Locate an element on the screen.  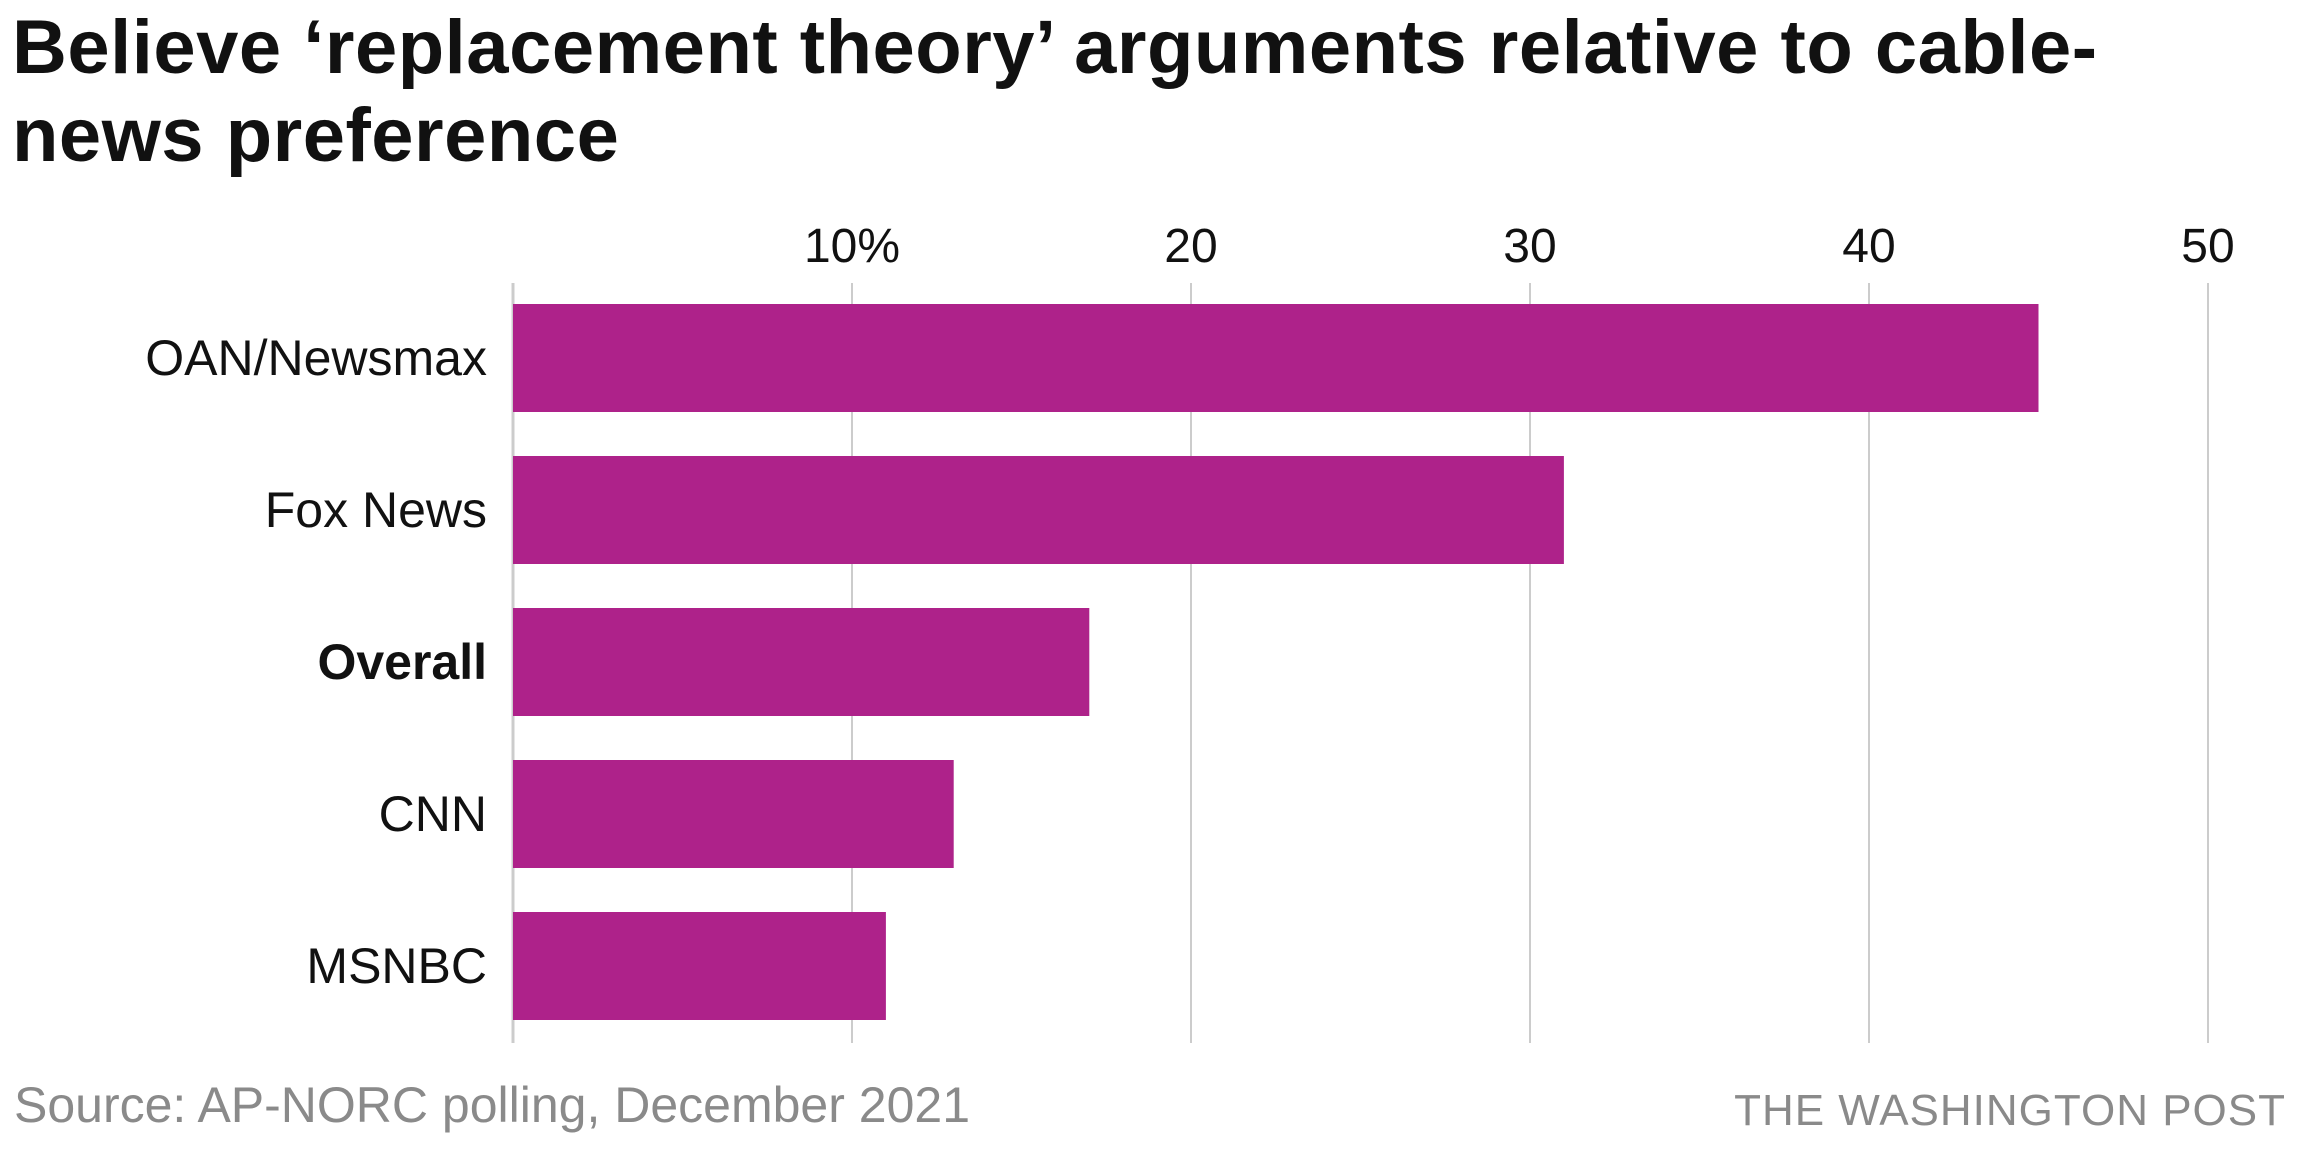
x-tick-label-10: 10% is located at coordinates (852, 246).